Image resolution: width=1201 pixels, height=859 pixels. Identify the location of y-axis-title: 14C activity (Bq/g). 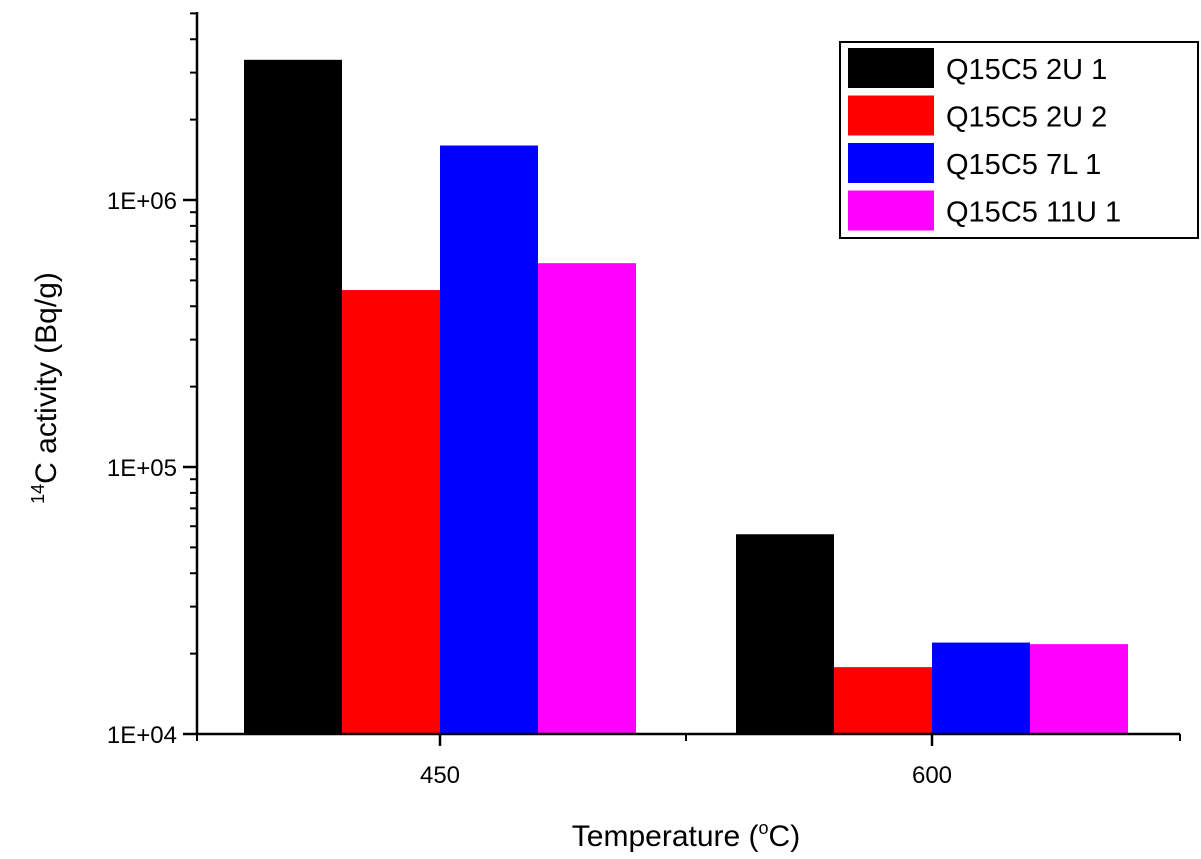
(45, 388).